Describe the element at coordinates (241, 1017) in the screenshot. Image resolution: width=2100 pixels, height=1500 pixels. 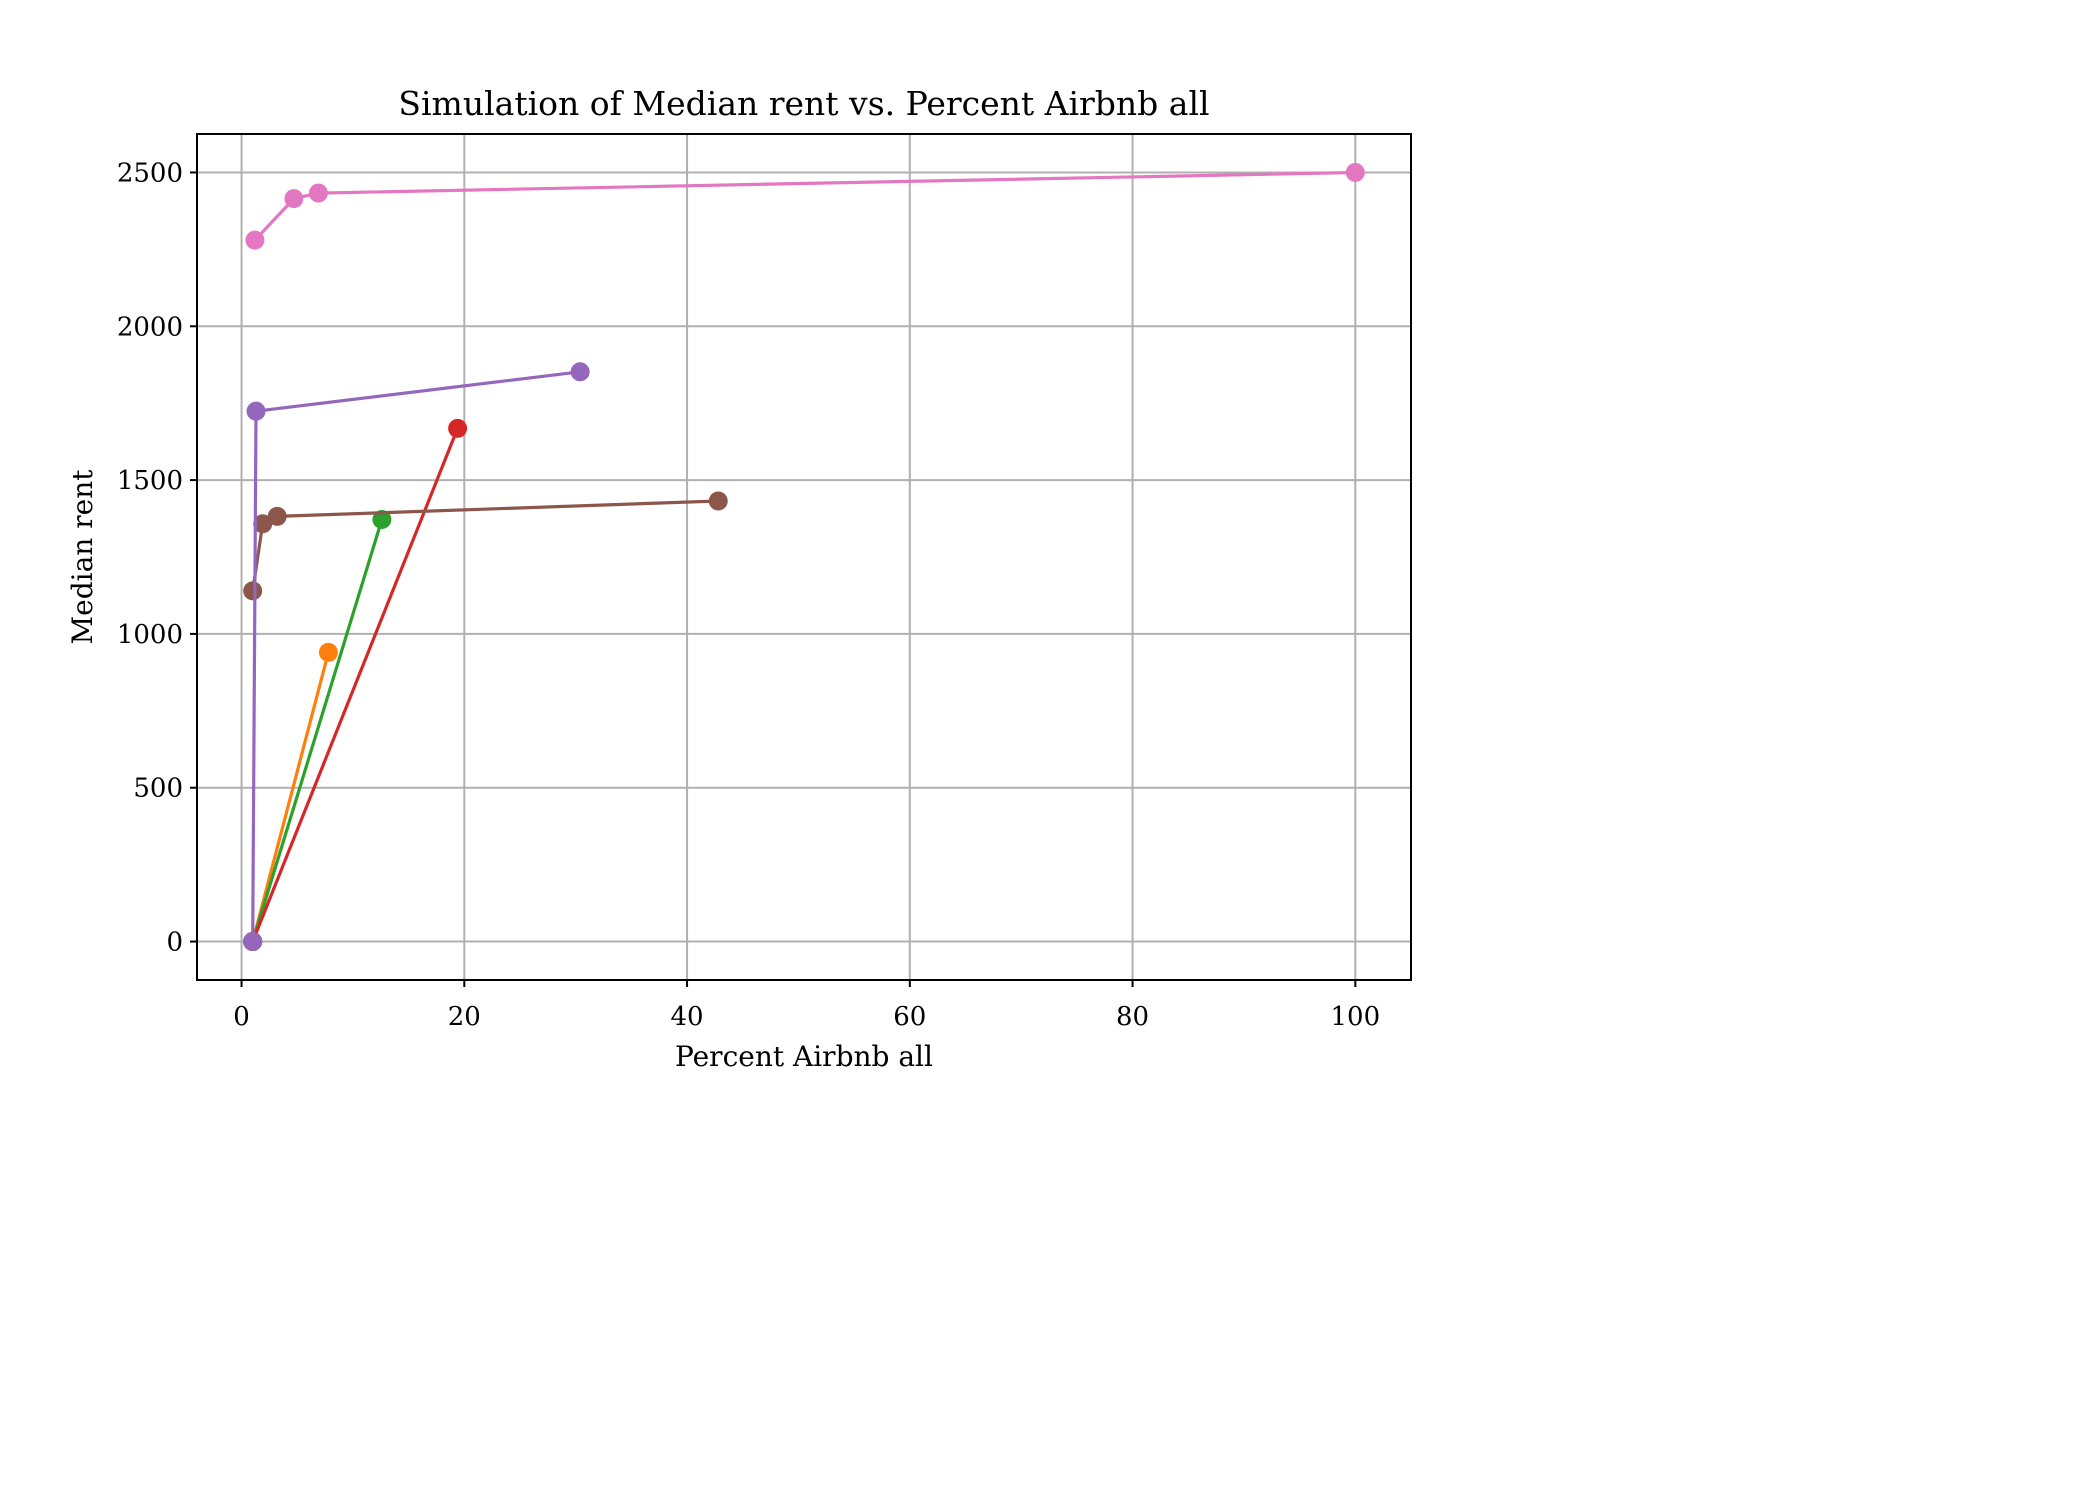
I see `x-tick-label: 0` at that location.